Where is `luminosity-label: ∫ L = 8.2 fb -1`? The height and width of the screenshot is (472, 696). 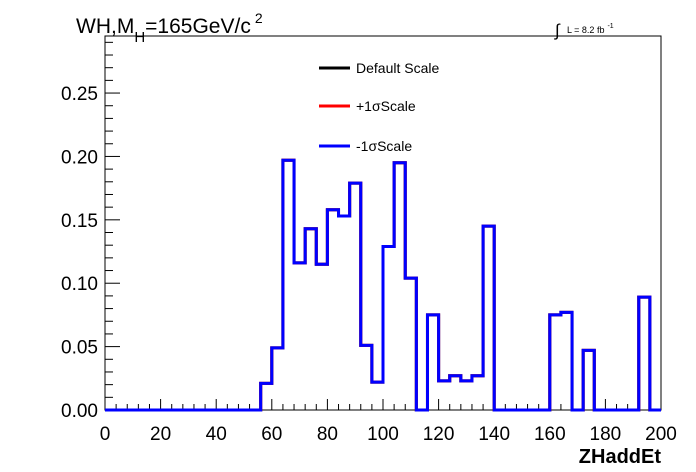 luminosity-label: ∫ L = 8.2 fb -1 is located at coordinates (584, 30).